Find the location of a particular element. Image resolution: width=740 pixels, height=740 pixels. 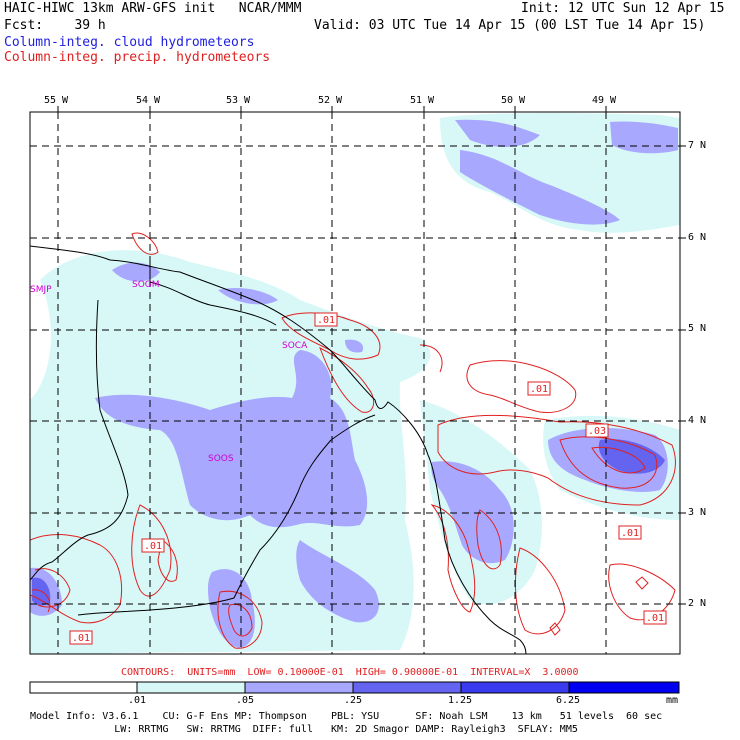

colorbar-tick: .05 is located at coordinates (245, 700).